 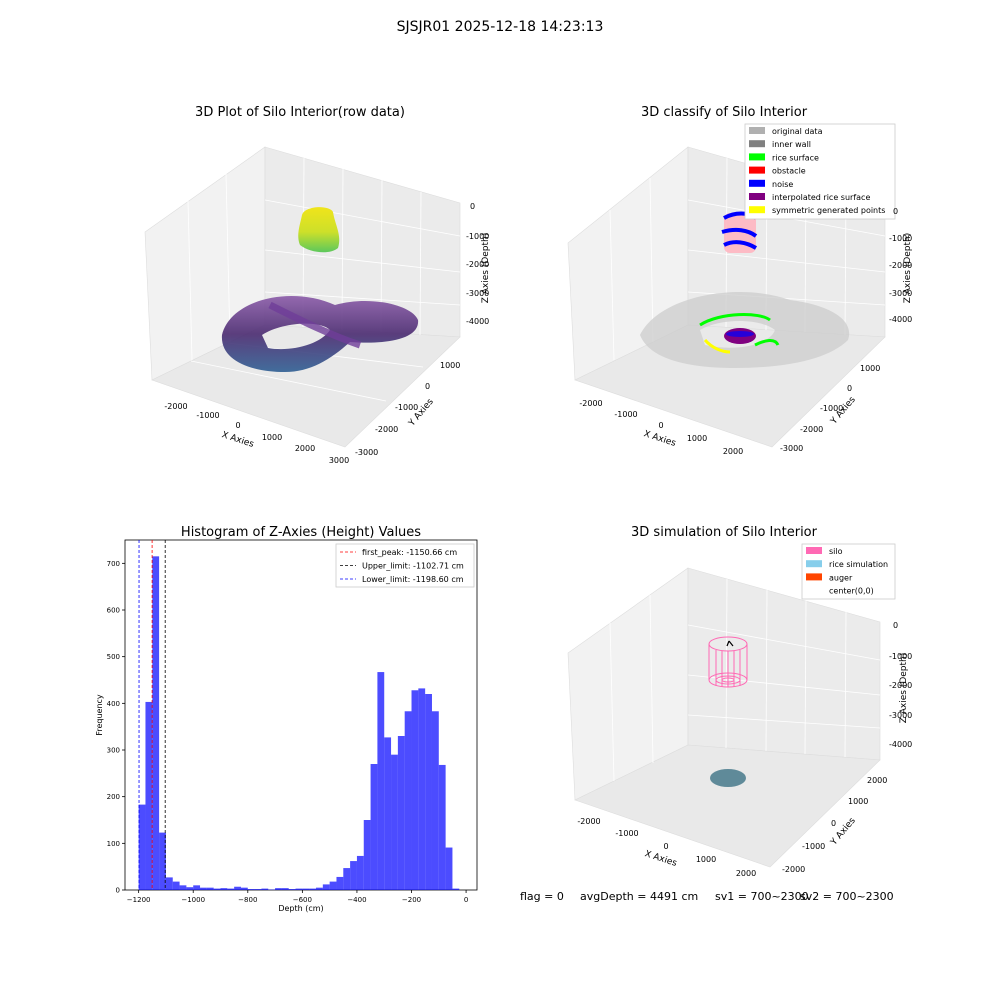 I want to click on raw-x-tick: 2000, so click(x=305, y=448).